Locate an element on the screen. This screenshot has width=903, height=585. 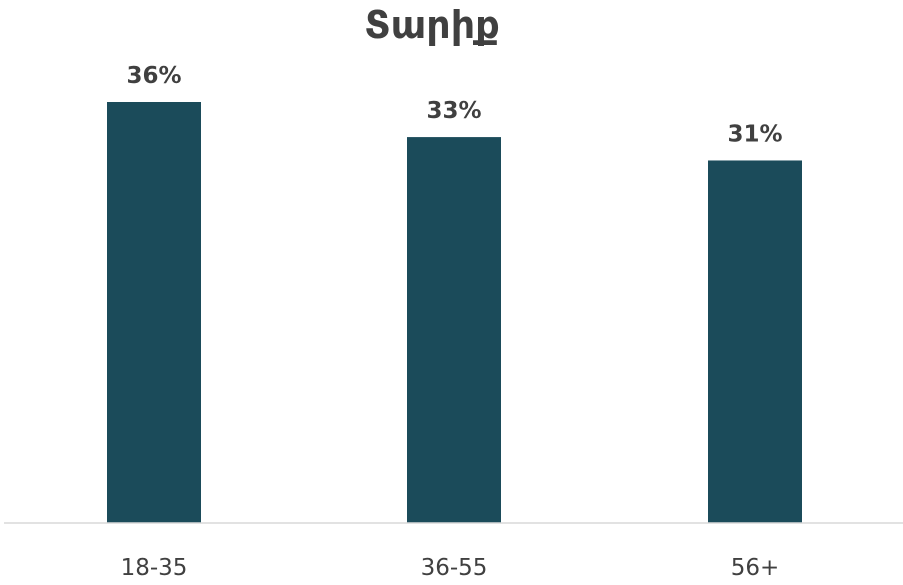
data-label-18-35: 36% is located at coordinates (153, 76).